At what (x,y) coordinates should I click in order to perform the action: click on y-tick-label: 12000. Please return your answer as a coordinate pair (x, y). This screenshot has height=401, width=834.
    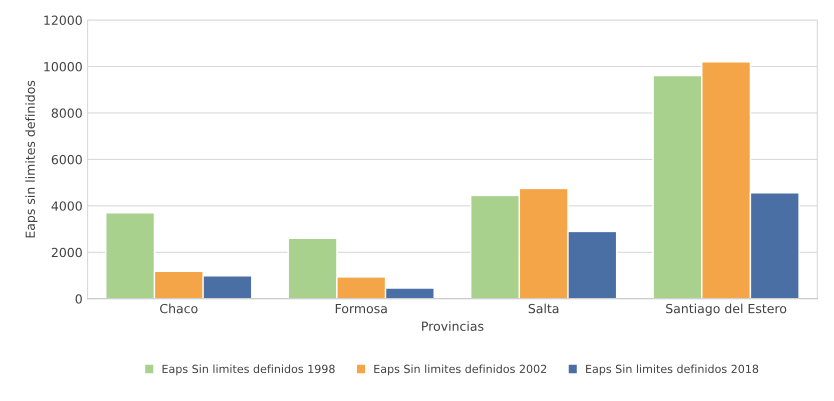
    Looking at the image, I should click on (63, 20).